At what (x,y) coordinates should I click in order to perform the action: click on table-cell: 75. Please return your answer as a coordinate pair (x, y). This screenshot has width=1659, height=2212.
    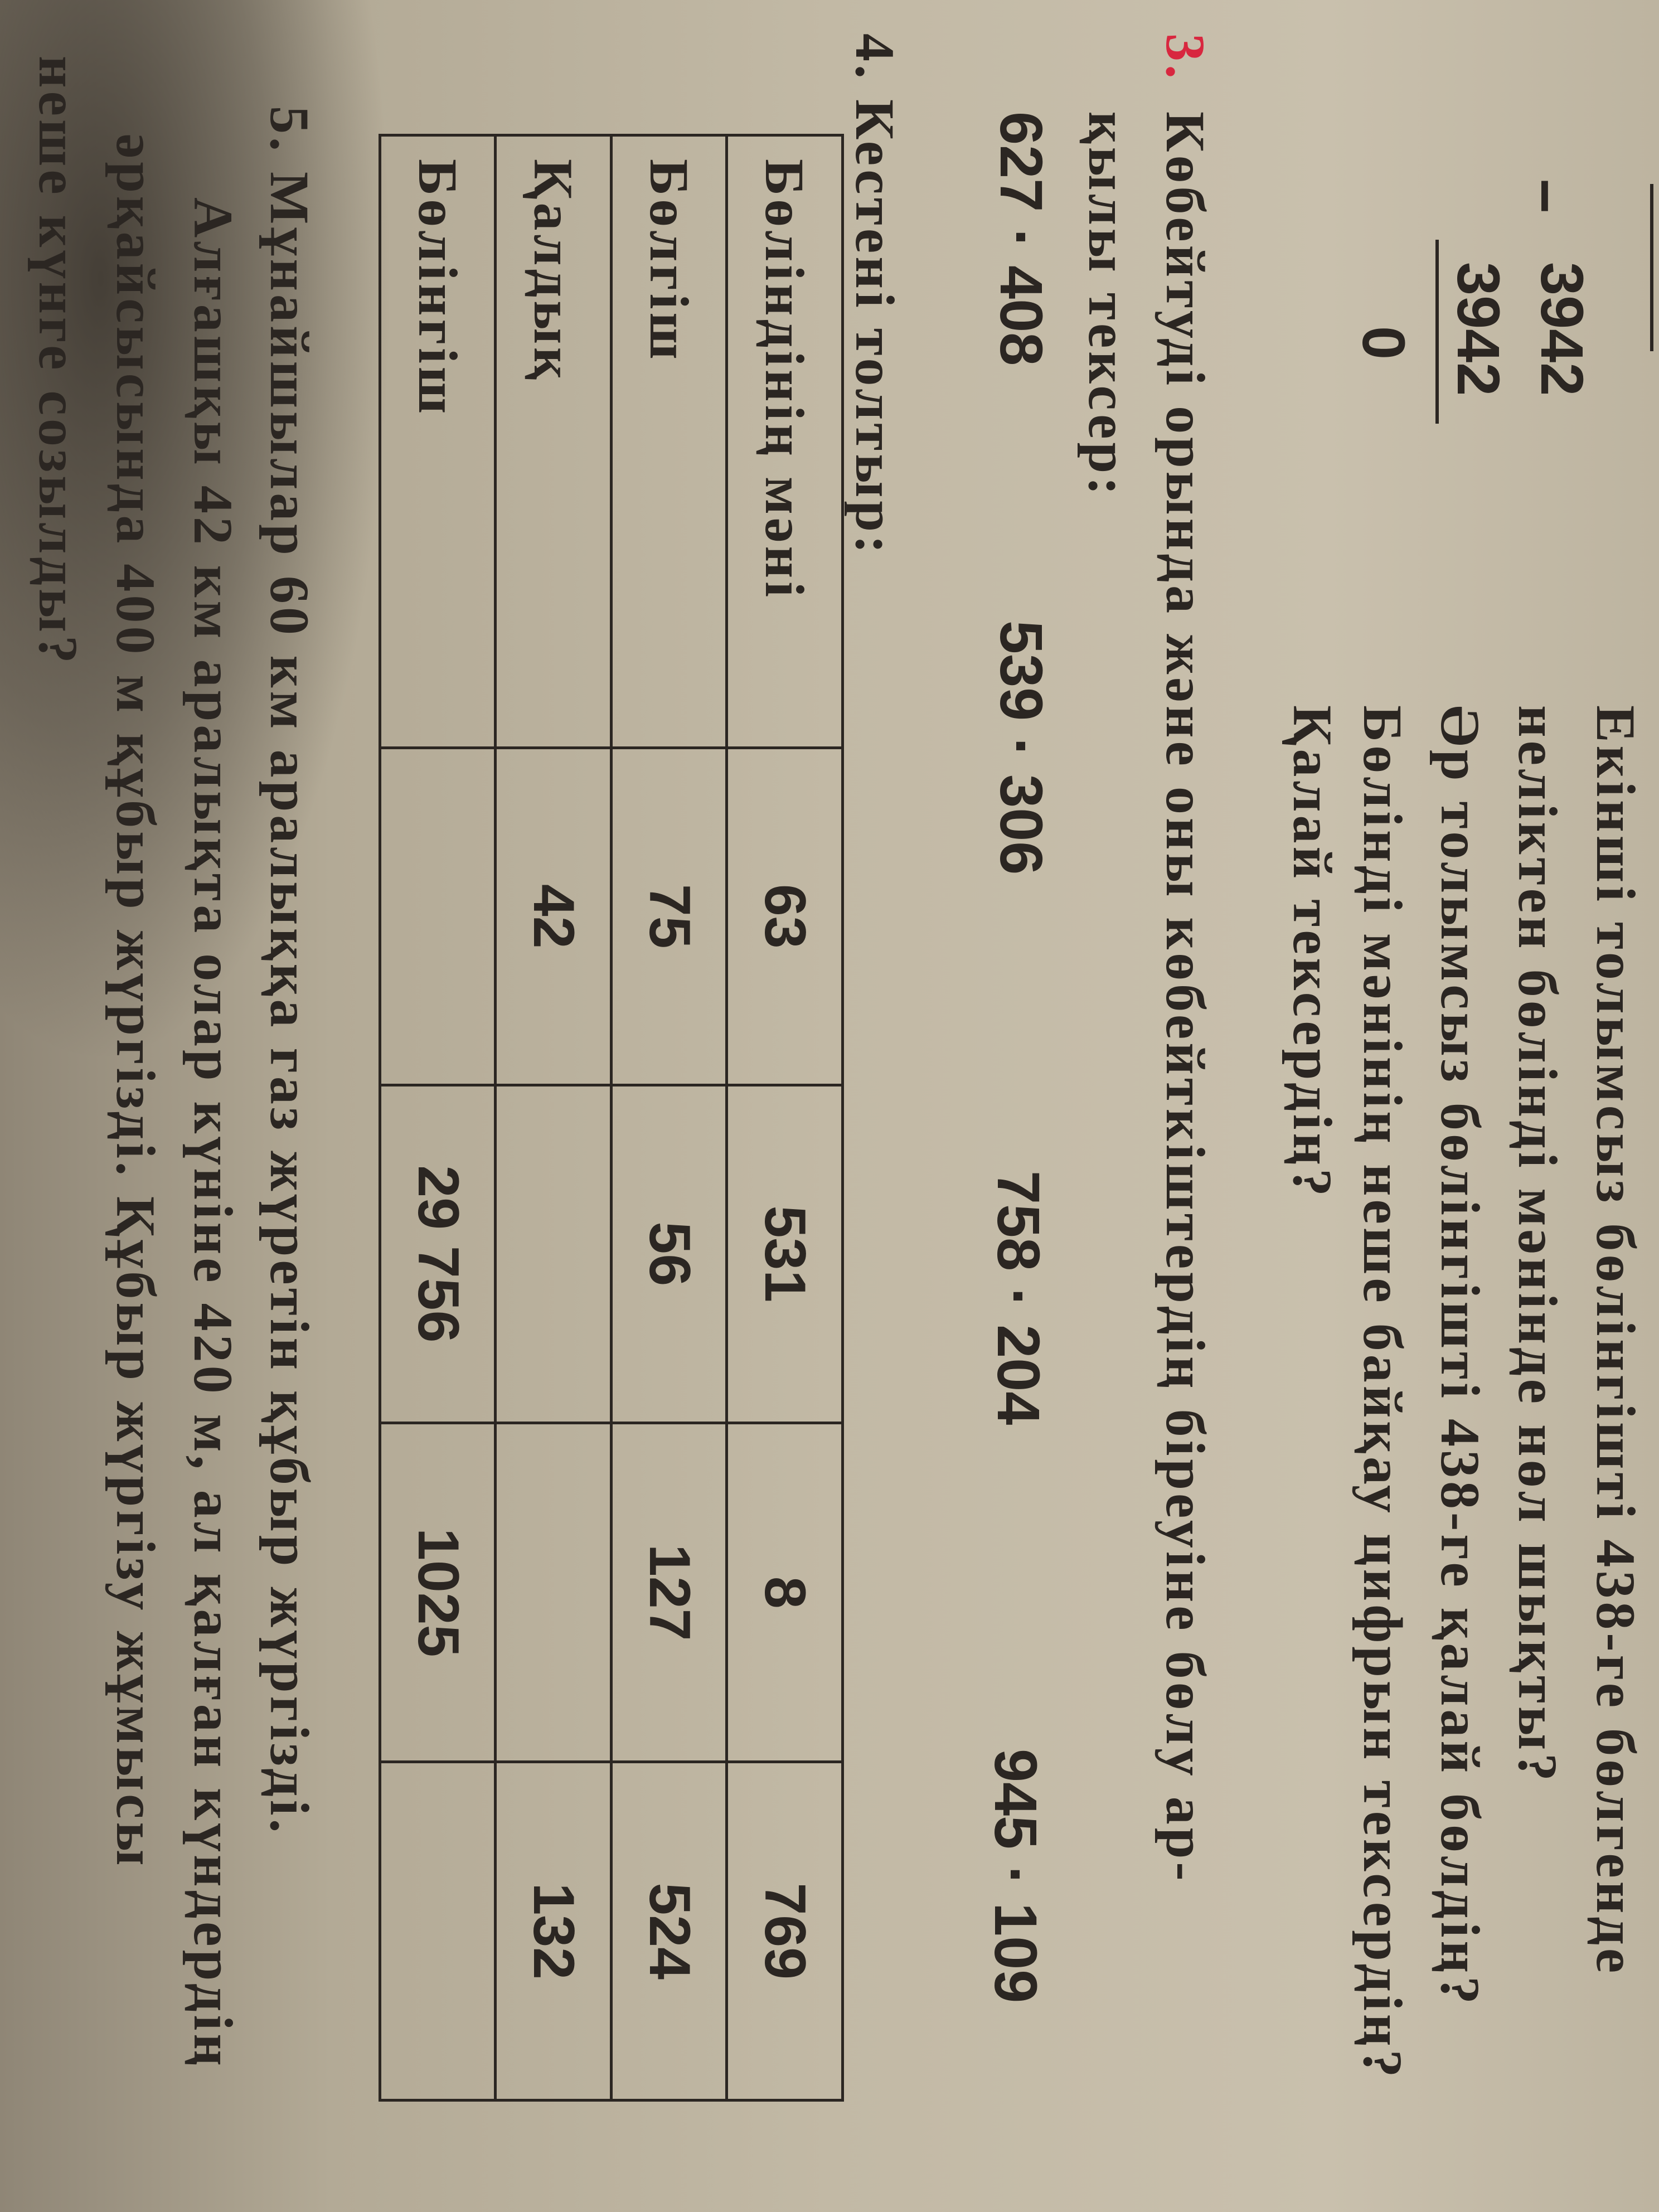
    Looking at the image, I should click on (669, 916).